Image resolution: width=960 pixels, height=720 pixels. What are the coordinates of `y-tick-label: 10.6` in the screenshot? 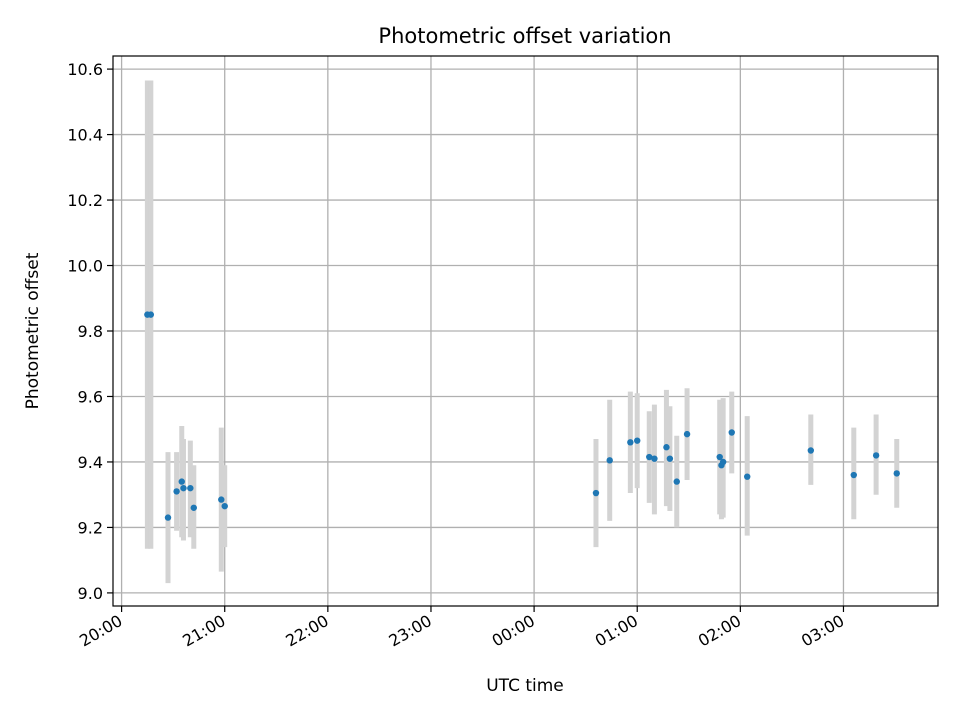 It's located at (85, 69).